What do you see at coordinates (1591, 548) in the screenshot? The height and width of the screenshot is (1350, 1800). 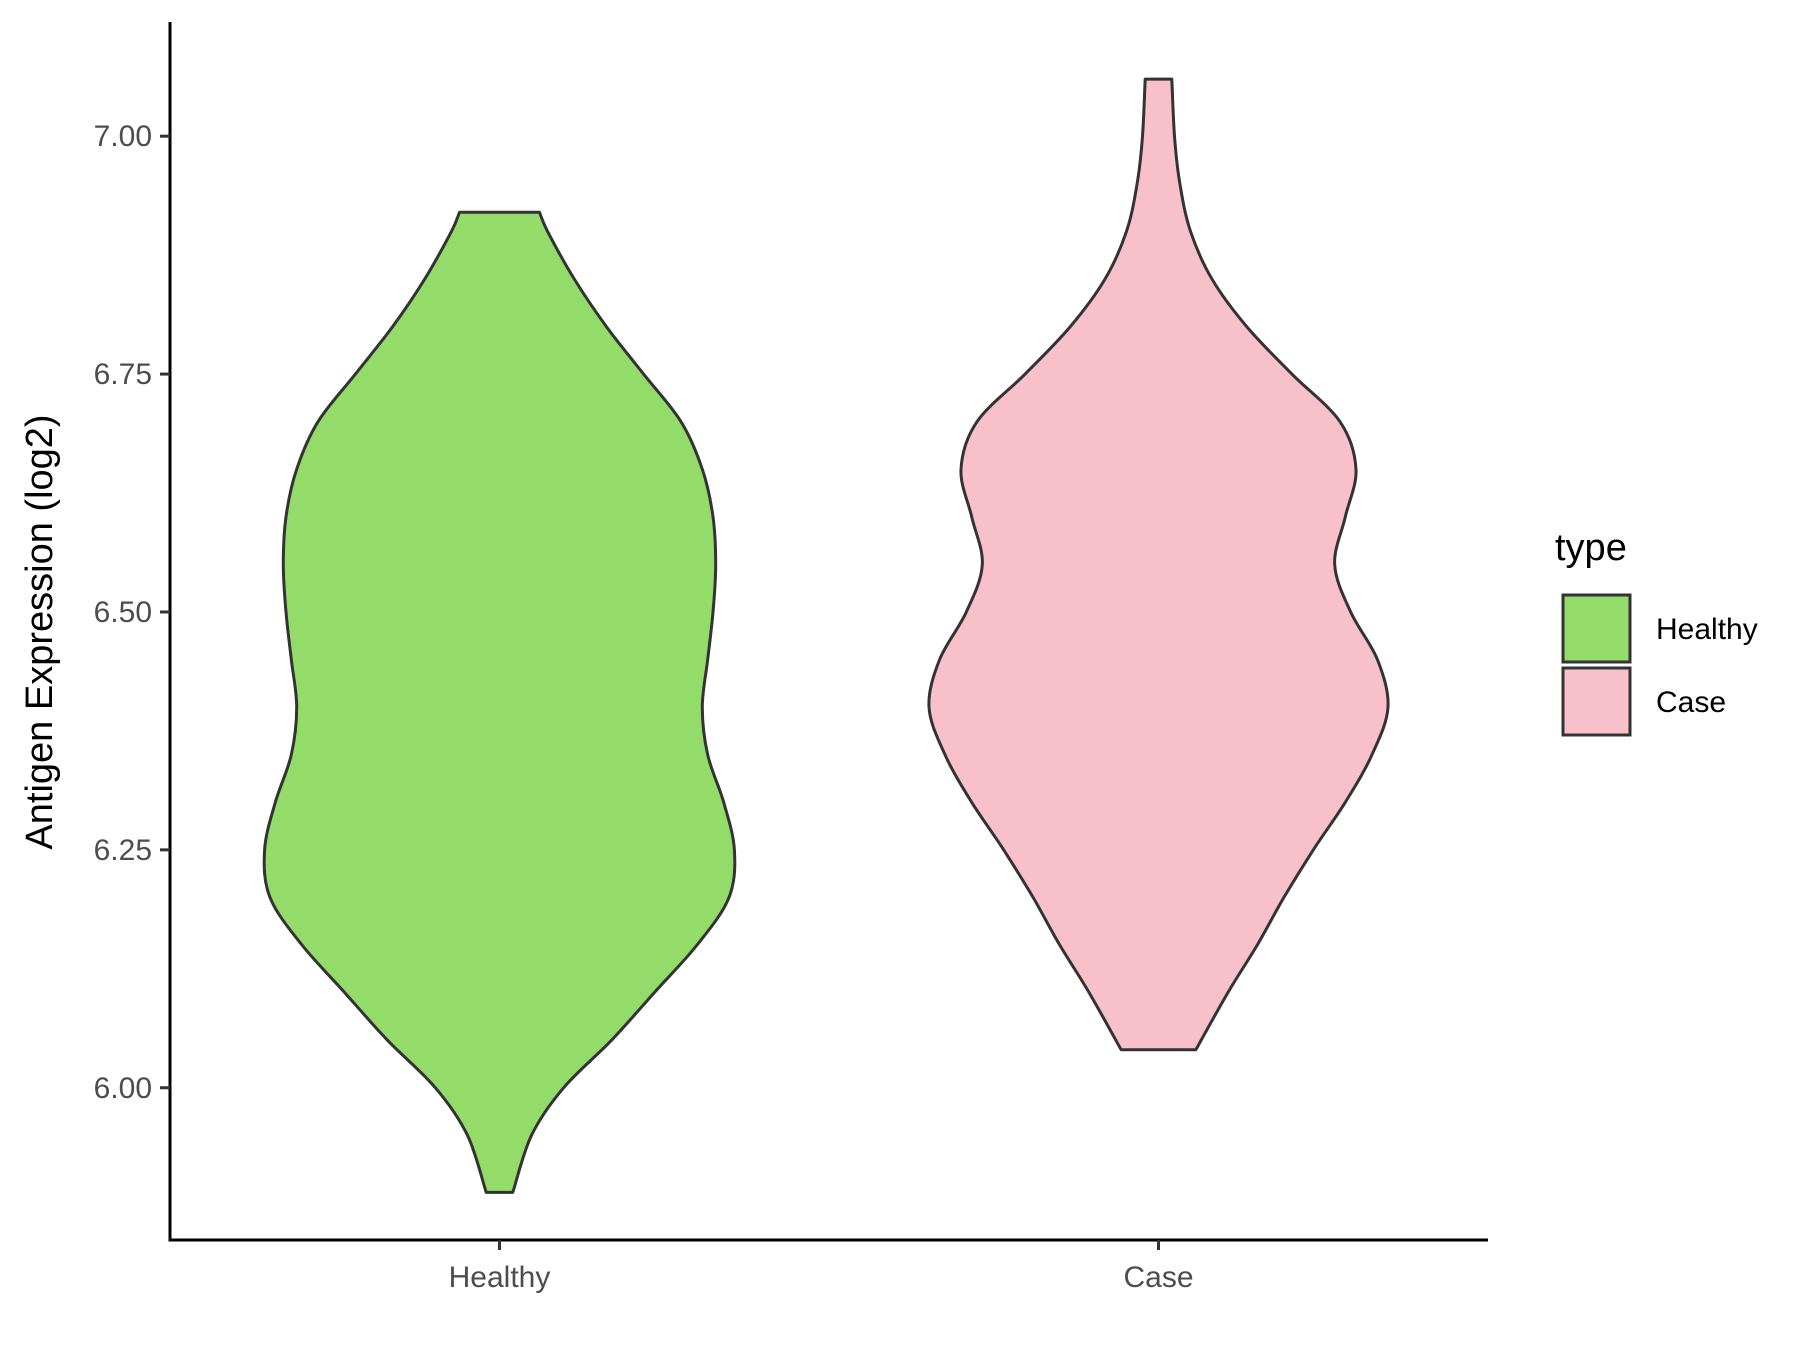 I see `legend-title: type` at bounding box center [1591, 548].